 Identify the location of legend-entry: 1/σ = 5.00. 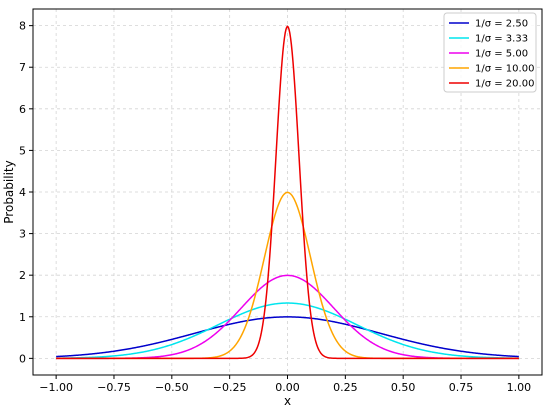
(501, 54).